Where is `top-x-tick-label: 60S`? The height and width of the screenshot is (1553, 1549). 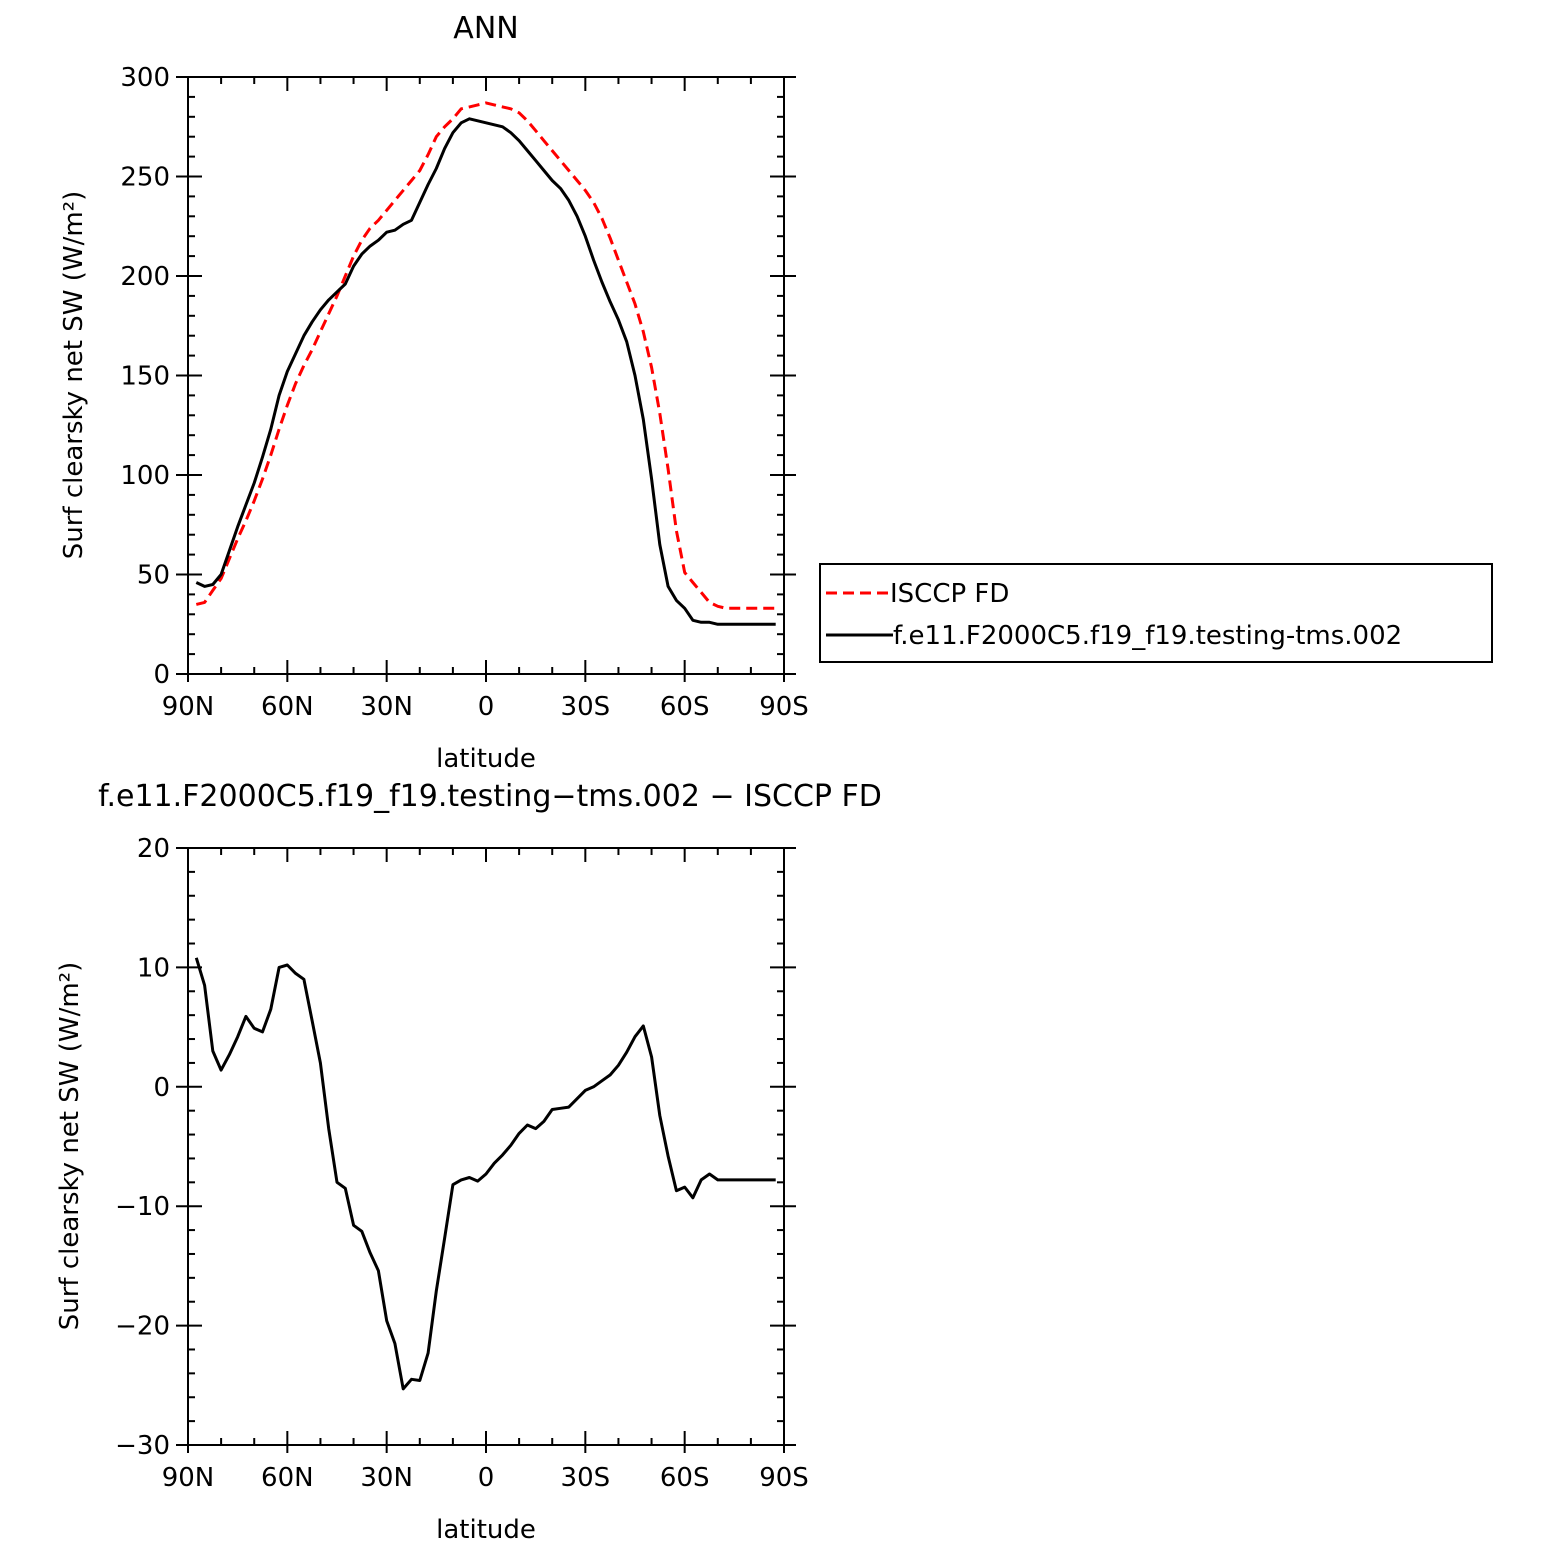
top-x-tick-label: 60S is located at coordinates (685, 707).